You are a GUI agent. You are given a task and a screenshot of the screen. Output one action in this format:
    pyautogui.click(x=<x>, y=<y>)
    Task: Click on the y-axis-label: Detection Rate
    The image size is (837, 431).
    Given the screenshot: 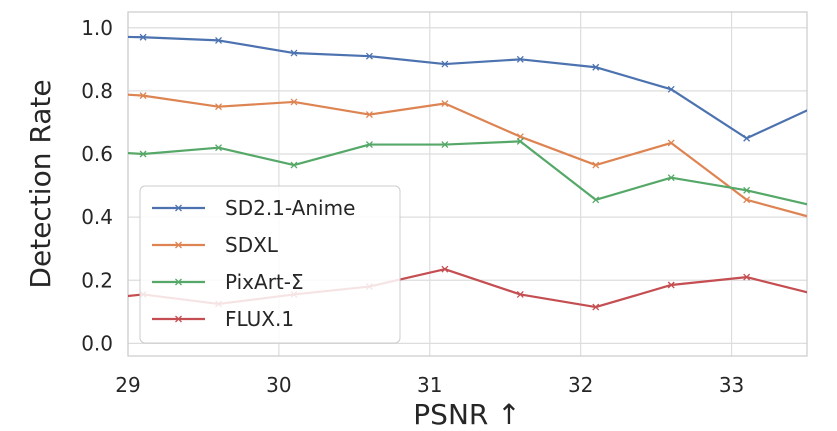 What is the action you would take?
    pyautogui.click(x=40, y=183)
    